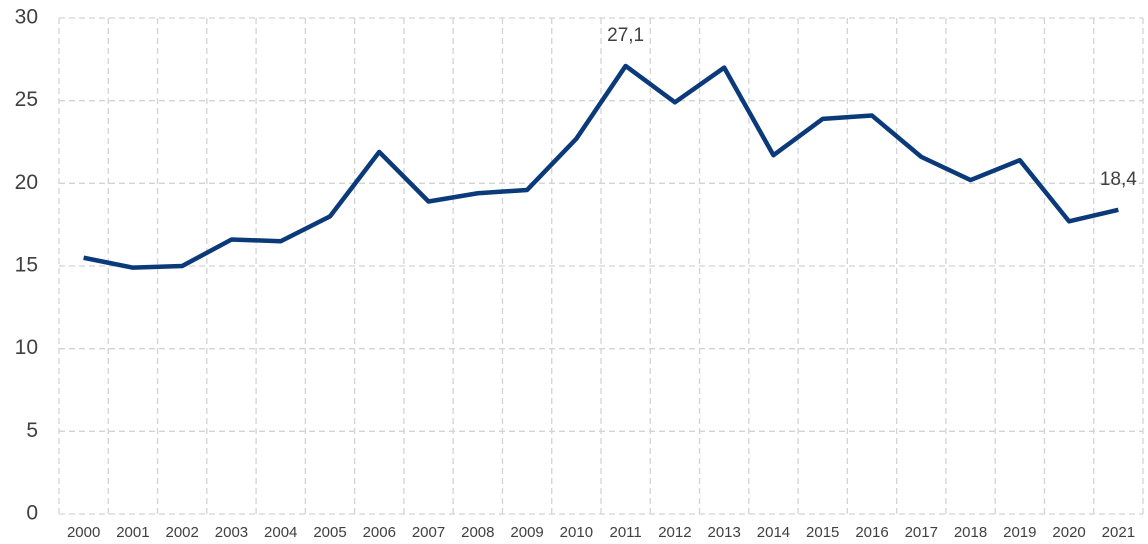 The height and width of the screenshot is (544, 1148). I want to click on x-tick-label: 2021, so click(1118, 532).